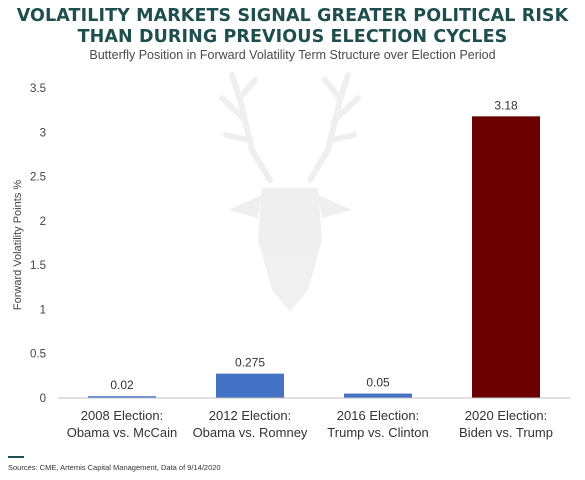  Describe the element at coordinates (38, 244) in the screenshot. I see `y-axis: 0 0.5 1 1.5 2 2.5 3 3.5` at that location.